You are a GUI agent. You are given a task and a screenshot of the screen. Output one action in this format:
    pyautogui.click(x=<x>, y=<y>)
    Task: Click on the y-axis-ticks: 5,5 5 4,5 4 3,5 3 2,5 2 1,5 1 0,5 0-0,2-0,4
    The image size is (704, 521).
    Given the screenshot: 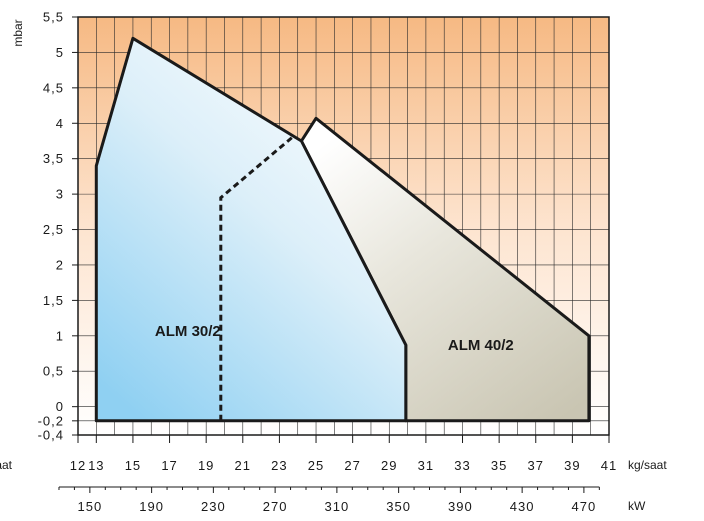 What is the action you would take?
    pyautogui.click(x=58, y=226)
    